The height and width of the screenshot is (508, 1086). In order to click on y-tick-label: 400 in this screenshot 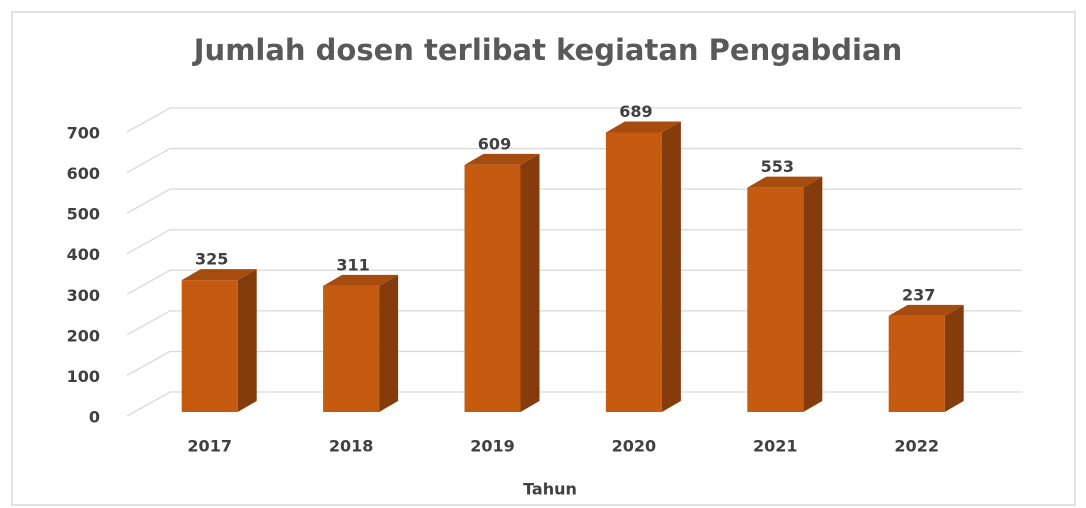, I will do `click(83, 254)`.